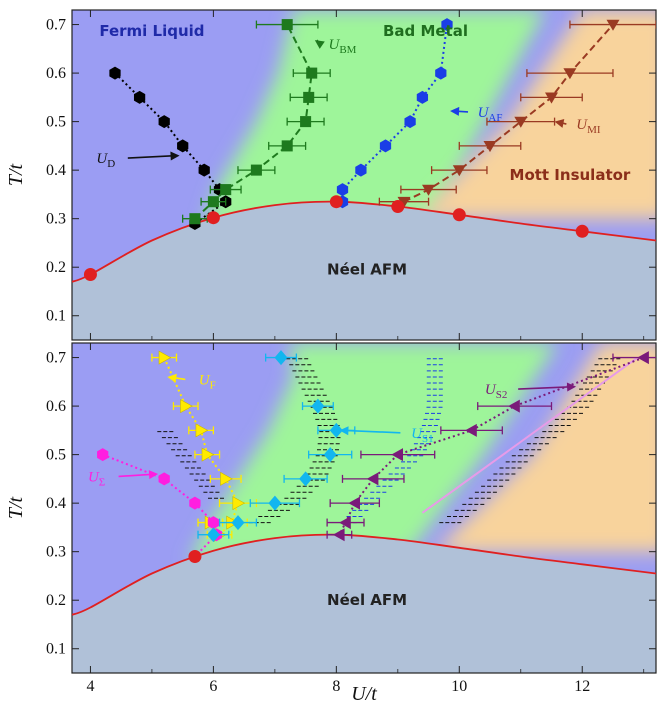 This screenshot has height=706, width=660. Describe the element at coordinates (56, 406) in the screenshot. I see `y-tick-label: 0.6` at that location.